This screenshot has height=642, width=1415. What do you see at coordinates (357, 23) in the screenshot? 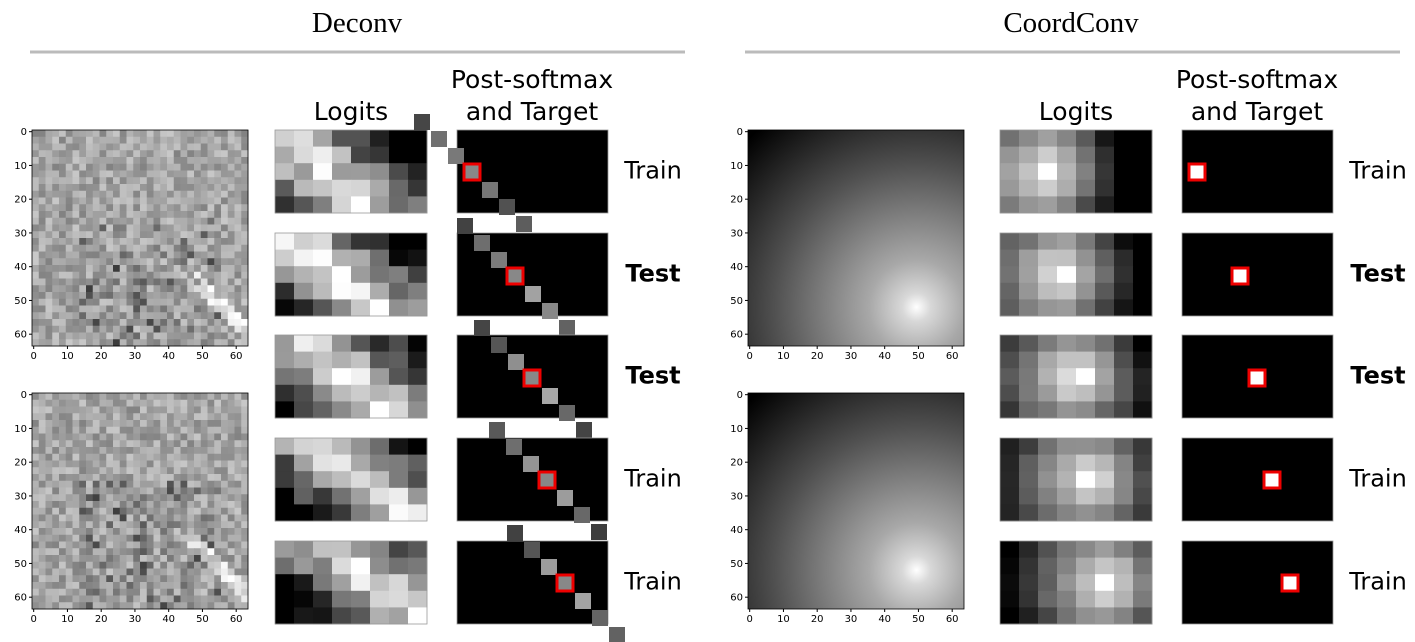
I see `panel-title: Deconv` at bounding box center [357, 23].